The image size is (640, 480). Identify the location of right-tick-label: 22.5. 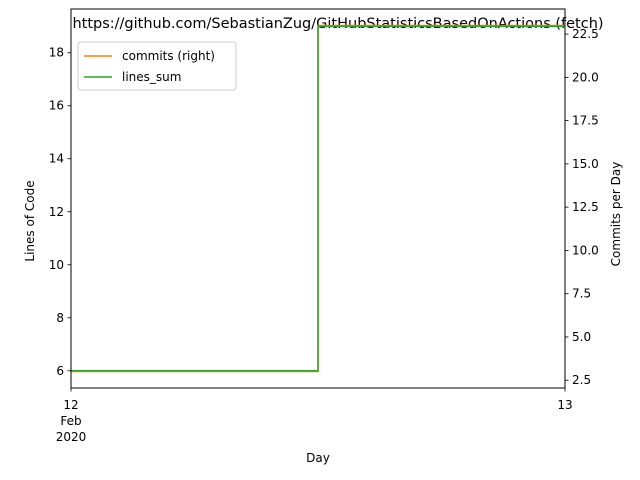
(585, 34).